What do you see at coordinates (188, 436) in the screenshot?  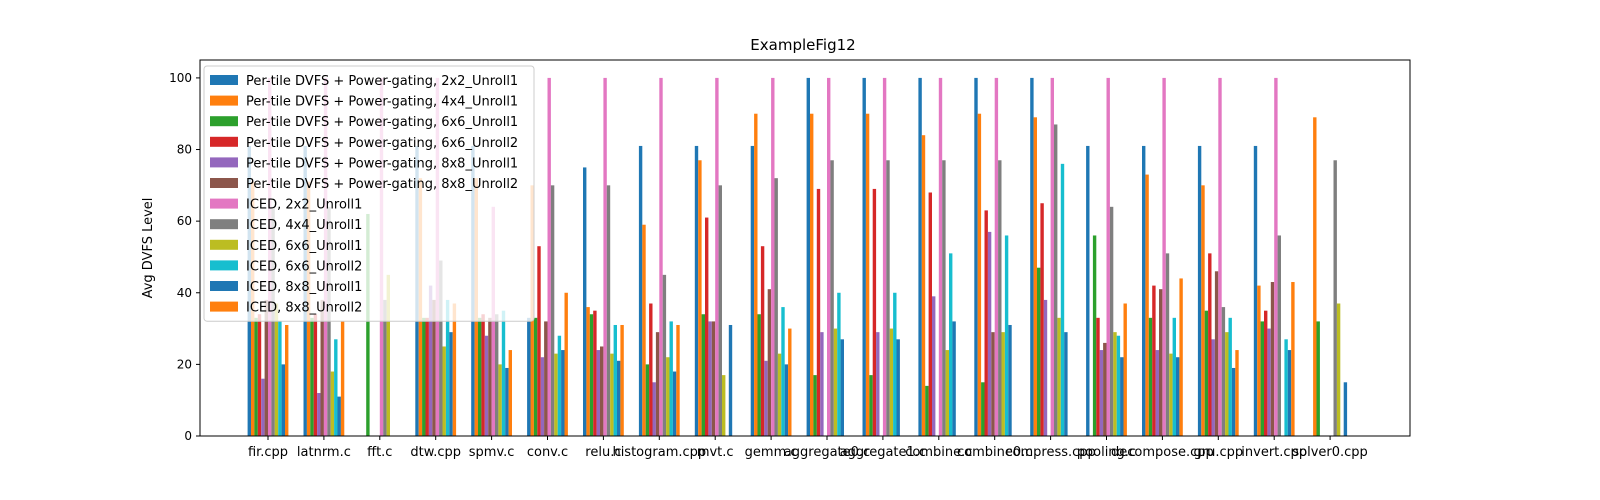 I see `y-tick-label: 0` at bounding box center [188, 436].